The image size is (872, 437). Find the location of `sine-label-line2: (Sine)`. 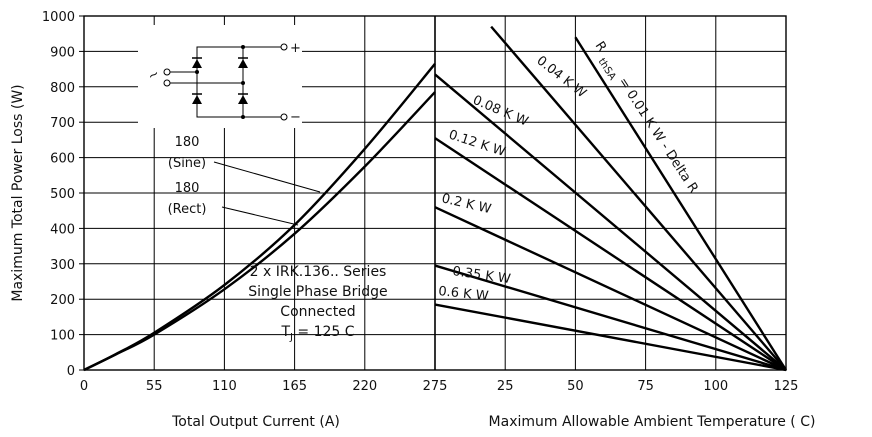

sine-label-line2: (Sine) is located at coordinates (187, 163).